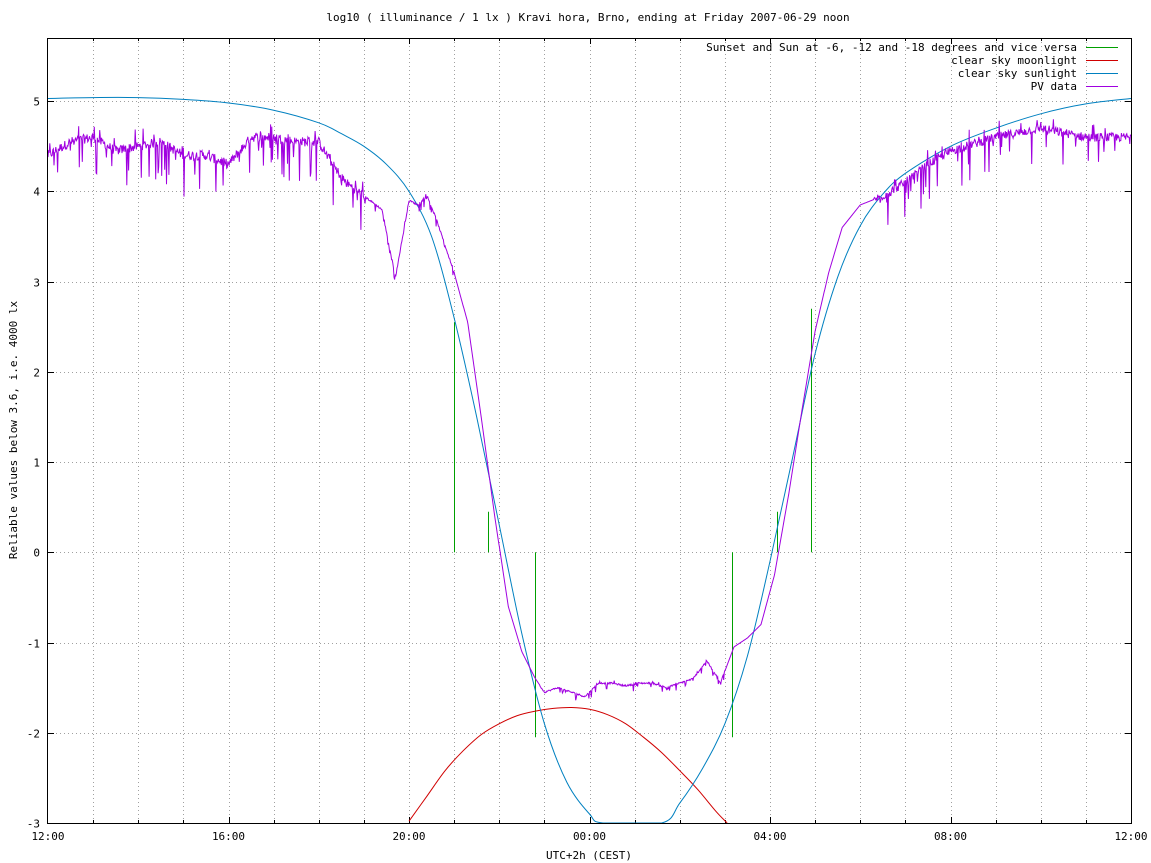 Image resolution: width=1151 pixels, height=863 pixels. Describe the element at coordinates (33, 824) in the screenshot. I see `y-tick-label: -3` at that location.